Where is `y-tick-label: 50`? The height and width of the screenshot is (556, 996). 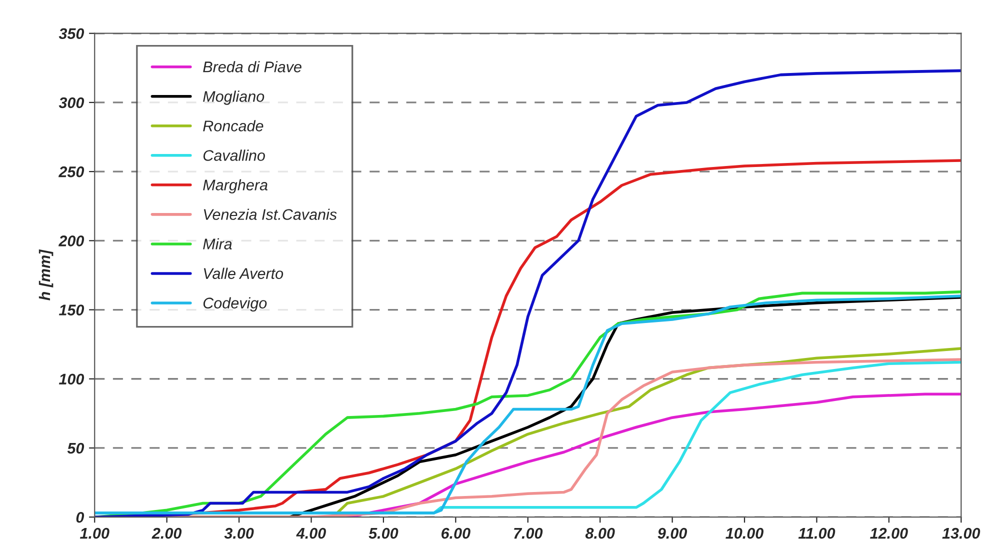 y-tick-label: 50 is located at coordinates (75, 448).